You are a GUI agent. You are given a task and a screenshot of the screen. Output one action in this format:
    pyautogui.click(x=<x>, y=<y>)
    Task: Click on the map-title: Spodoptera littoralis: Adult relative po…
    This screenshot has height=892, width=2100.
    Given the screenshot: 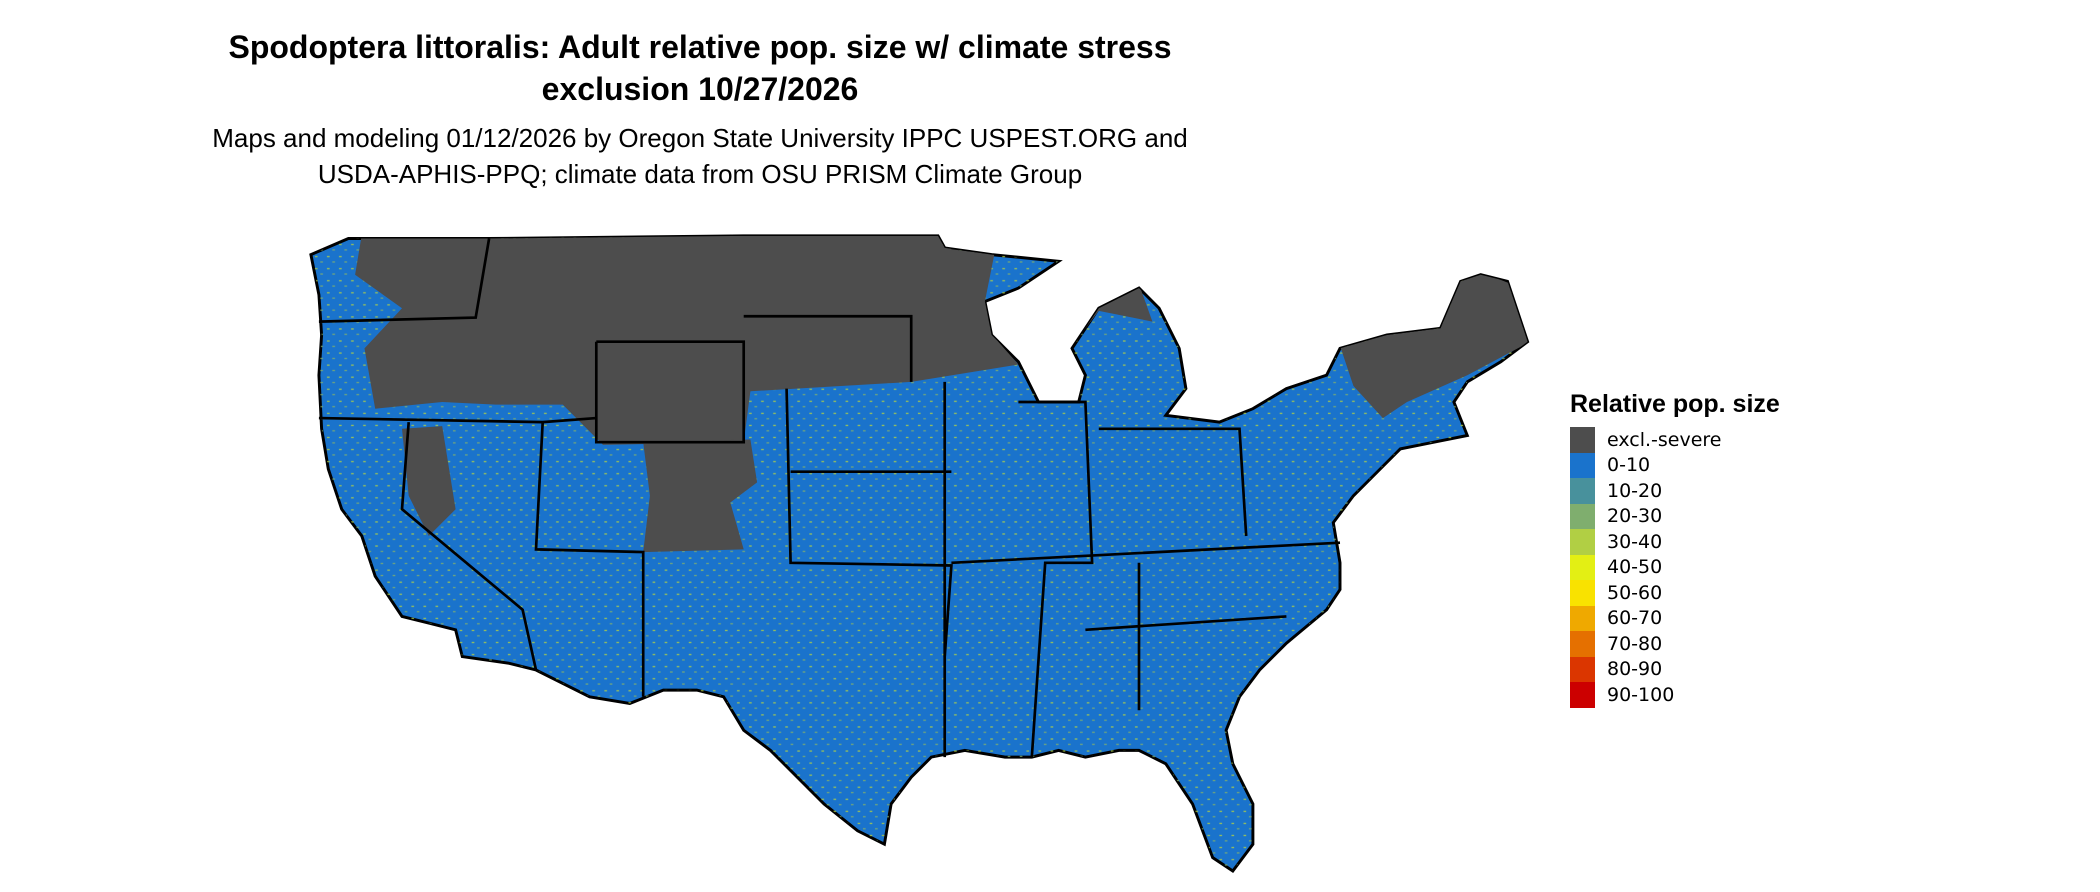 What is the action you would take?
    pyautogui.click(x=700, y=68)
    